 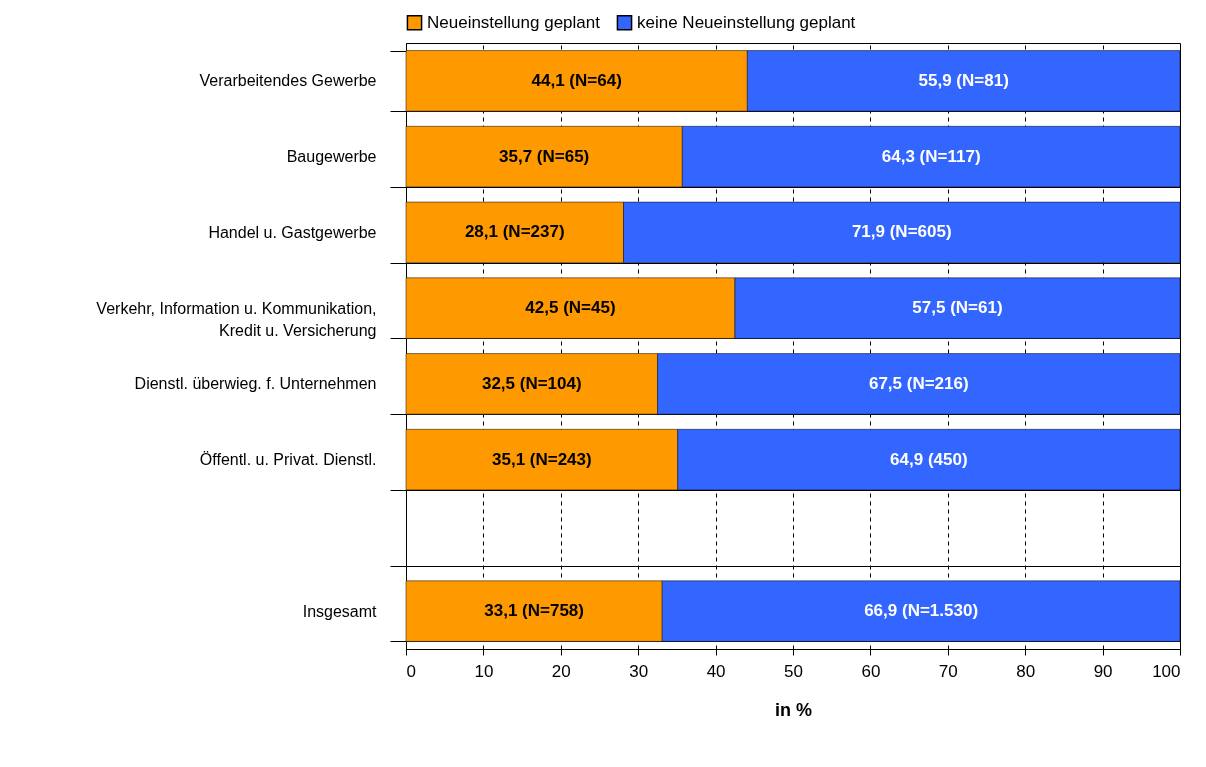 What do you see at coordinates (544, 156) in the screenshot?
I see `data-label: 35,7 (N=65)` at bounding box center [544, 156].